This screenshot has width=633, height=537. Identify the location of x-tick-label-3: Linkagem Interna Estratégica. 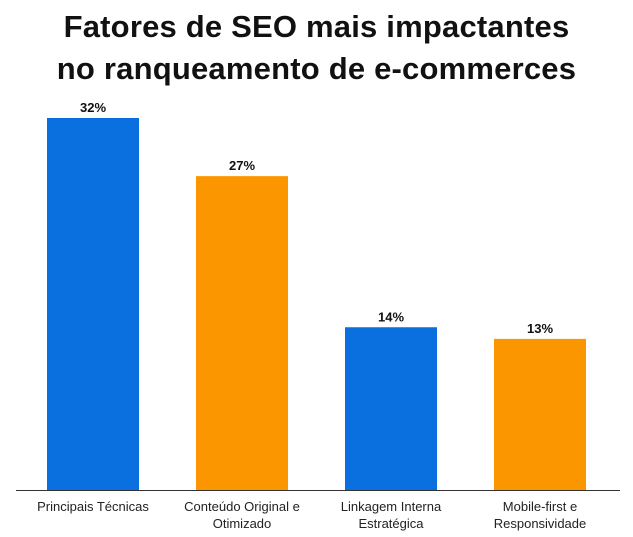
(391, 515).